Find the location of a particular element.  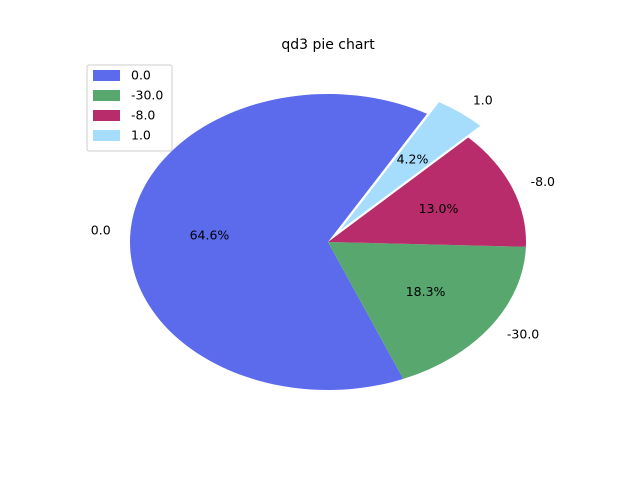

slice-percent-label: 4.2% is located at coordinates (413, 158).